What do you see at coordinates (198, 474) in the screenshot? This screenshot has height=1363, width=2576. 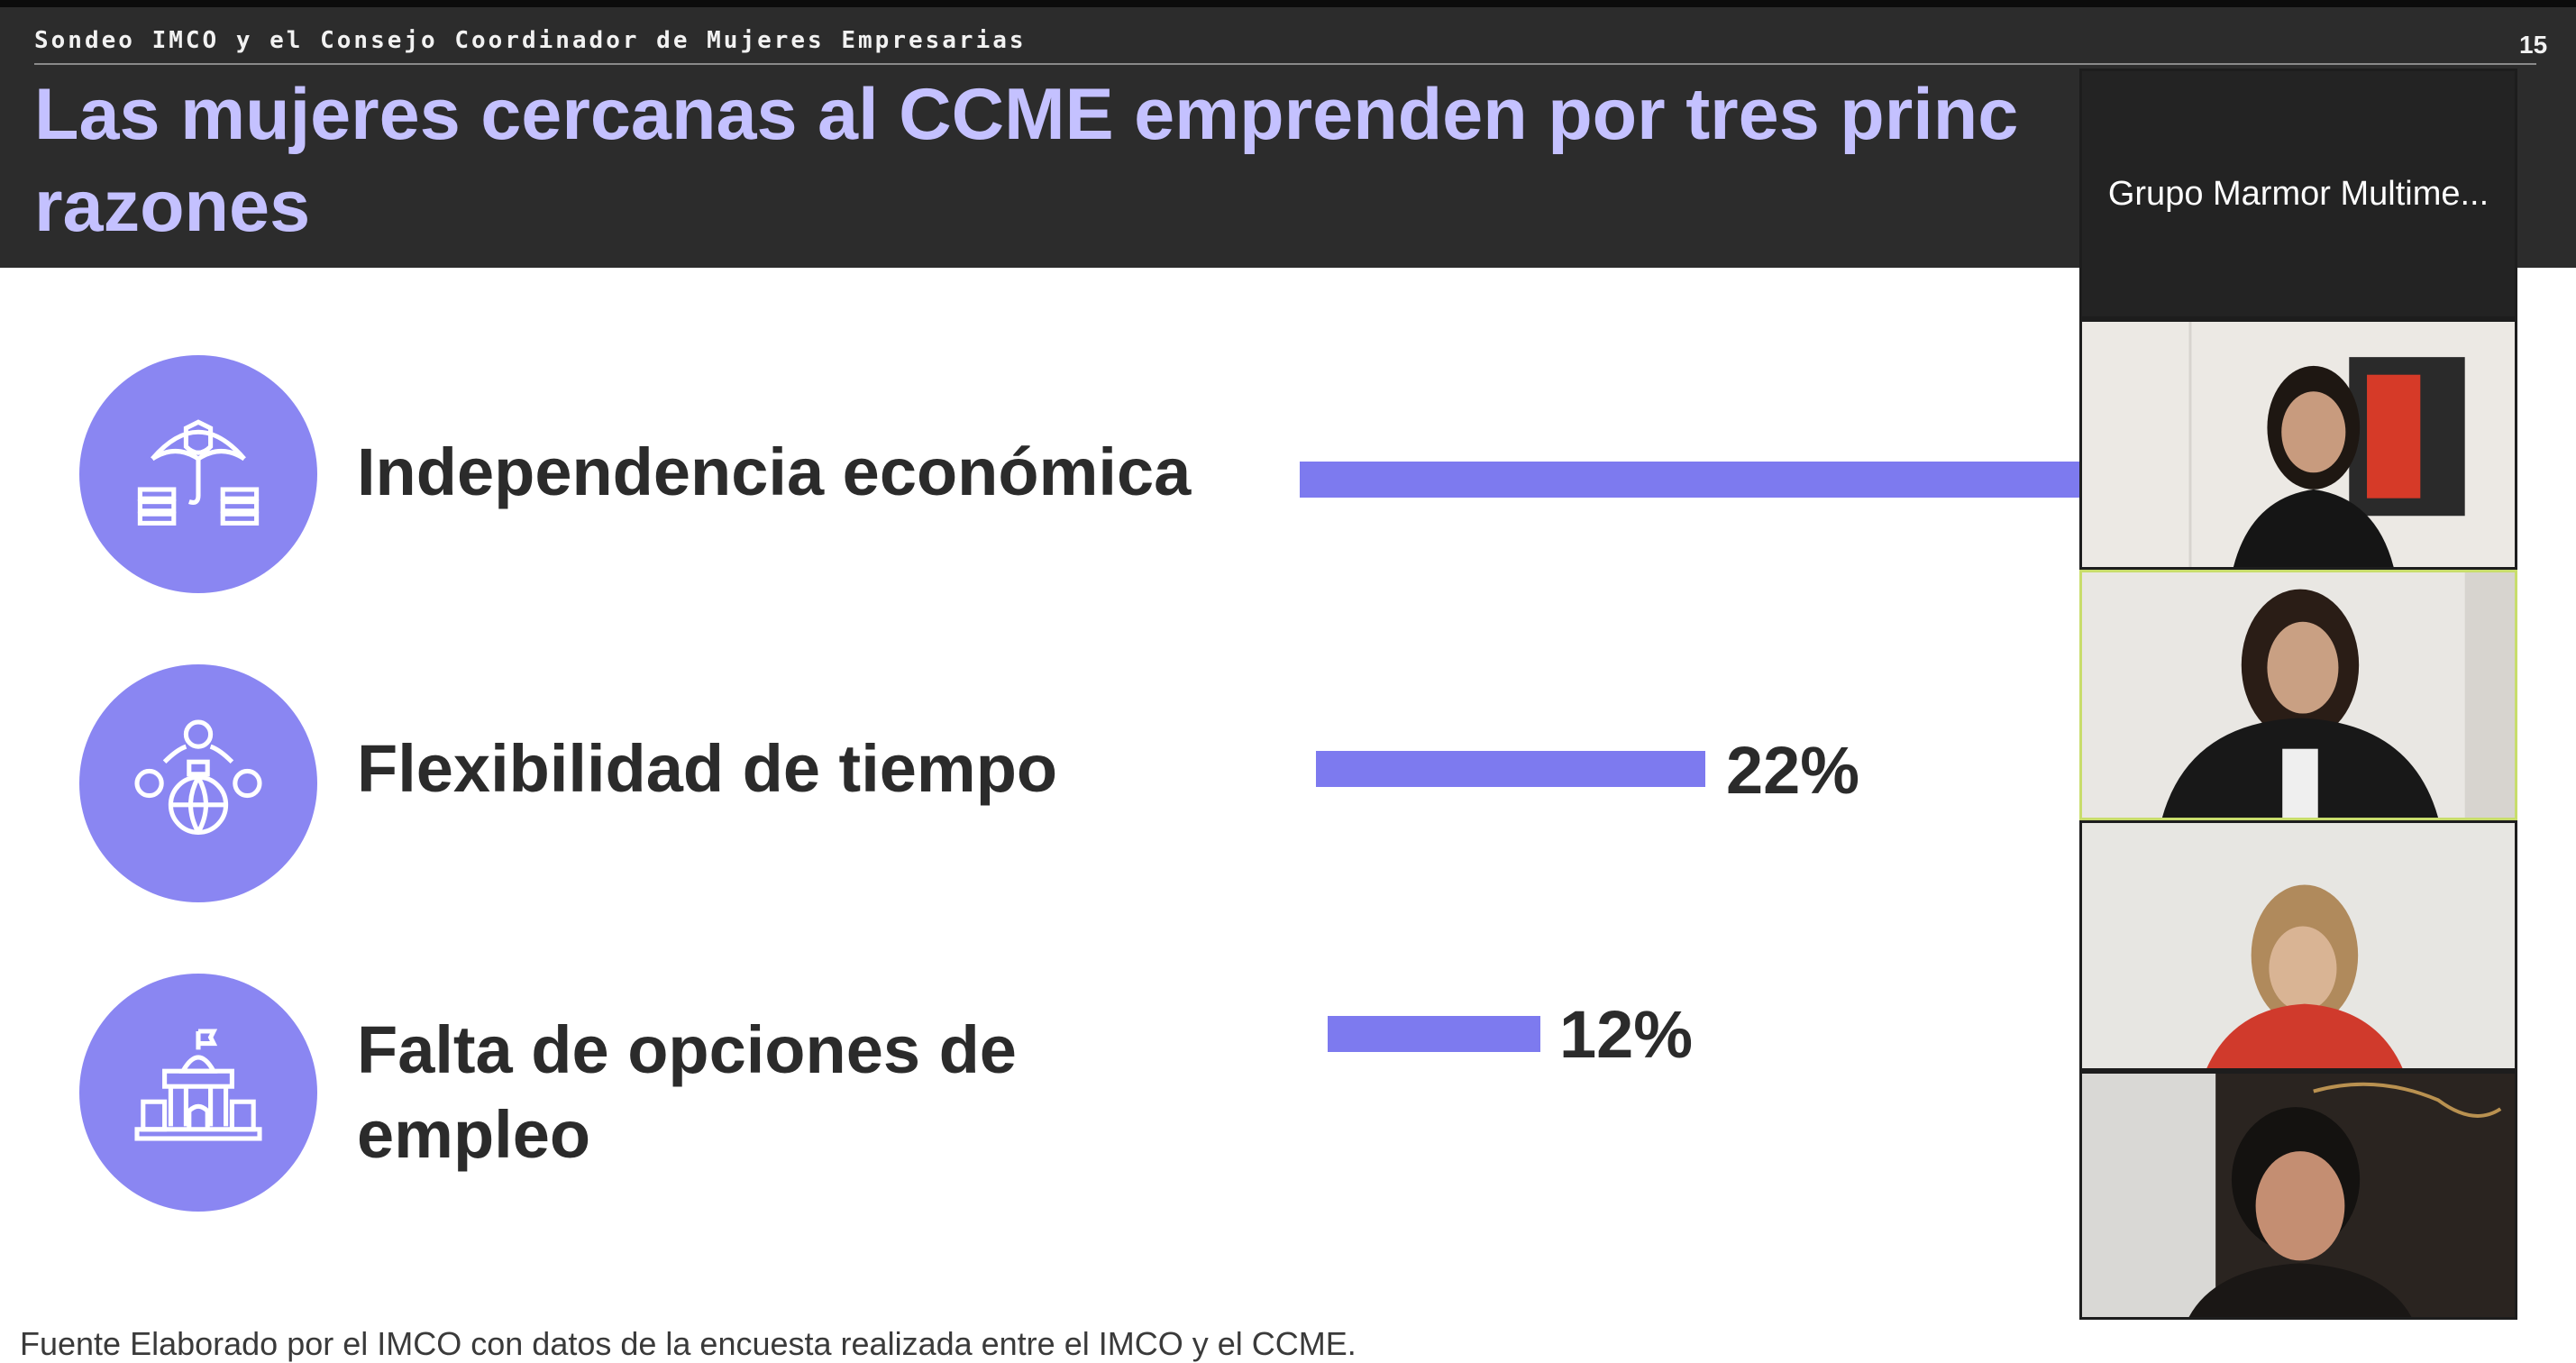 I see `money-shield-icon` at bounding box center [198, 474].